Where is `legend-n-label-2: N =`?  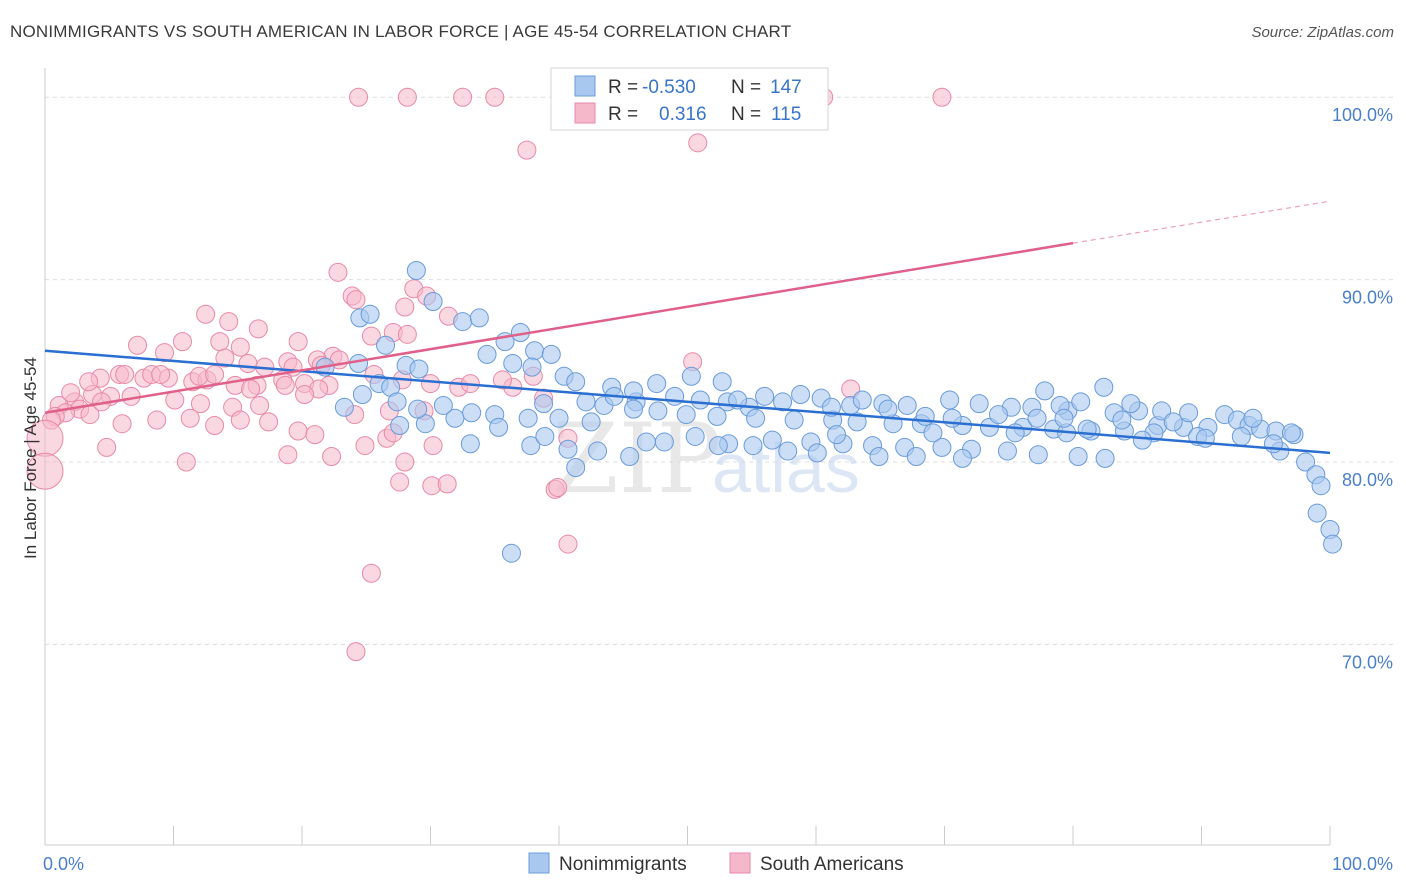 legend-n-label-2: N = is located at coordinates (746, 114).